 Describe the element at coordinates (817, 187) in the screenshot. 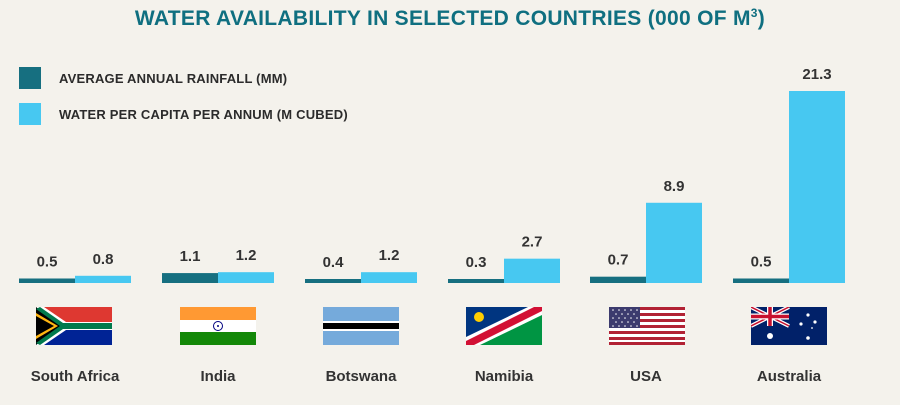

I see `bar-water-australia` at that location.